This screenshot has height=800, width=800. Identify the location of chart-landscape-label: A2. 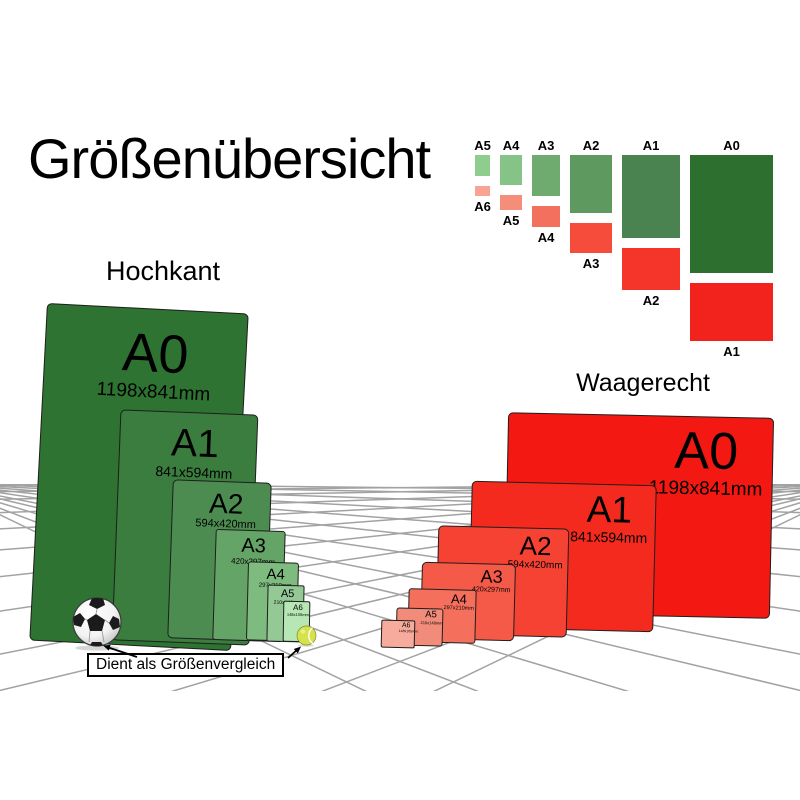
(651, 300).